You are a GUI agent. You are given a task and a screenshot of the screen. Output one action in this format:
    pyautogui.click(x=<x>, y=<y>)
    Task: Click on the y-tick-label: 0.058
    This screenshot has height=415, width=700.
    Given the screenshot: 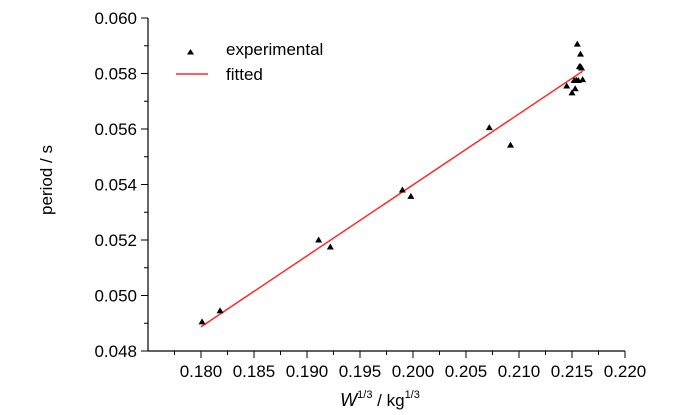 What is the action you would take?
    pyautogui.click(x=115, y=74)
    